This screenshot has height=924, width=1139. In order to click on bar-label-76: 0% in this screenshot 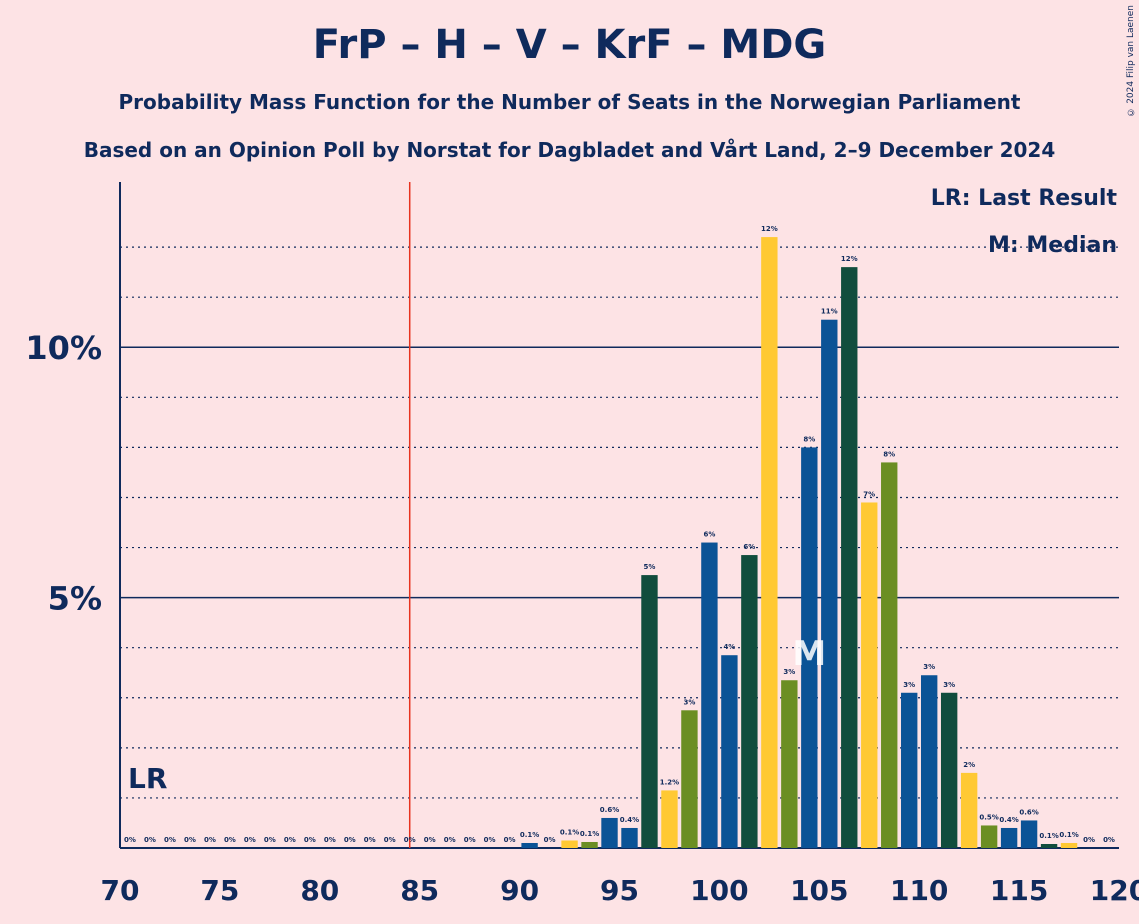, I will do `click(230, 840)`.